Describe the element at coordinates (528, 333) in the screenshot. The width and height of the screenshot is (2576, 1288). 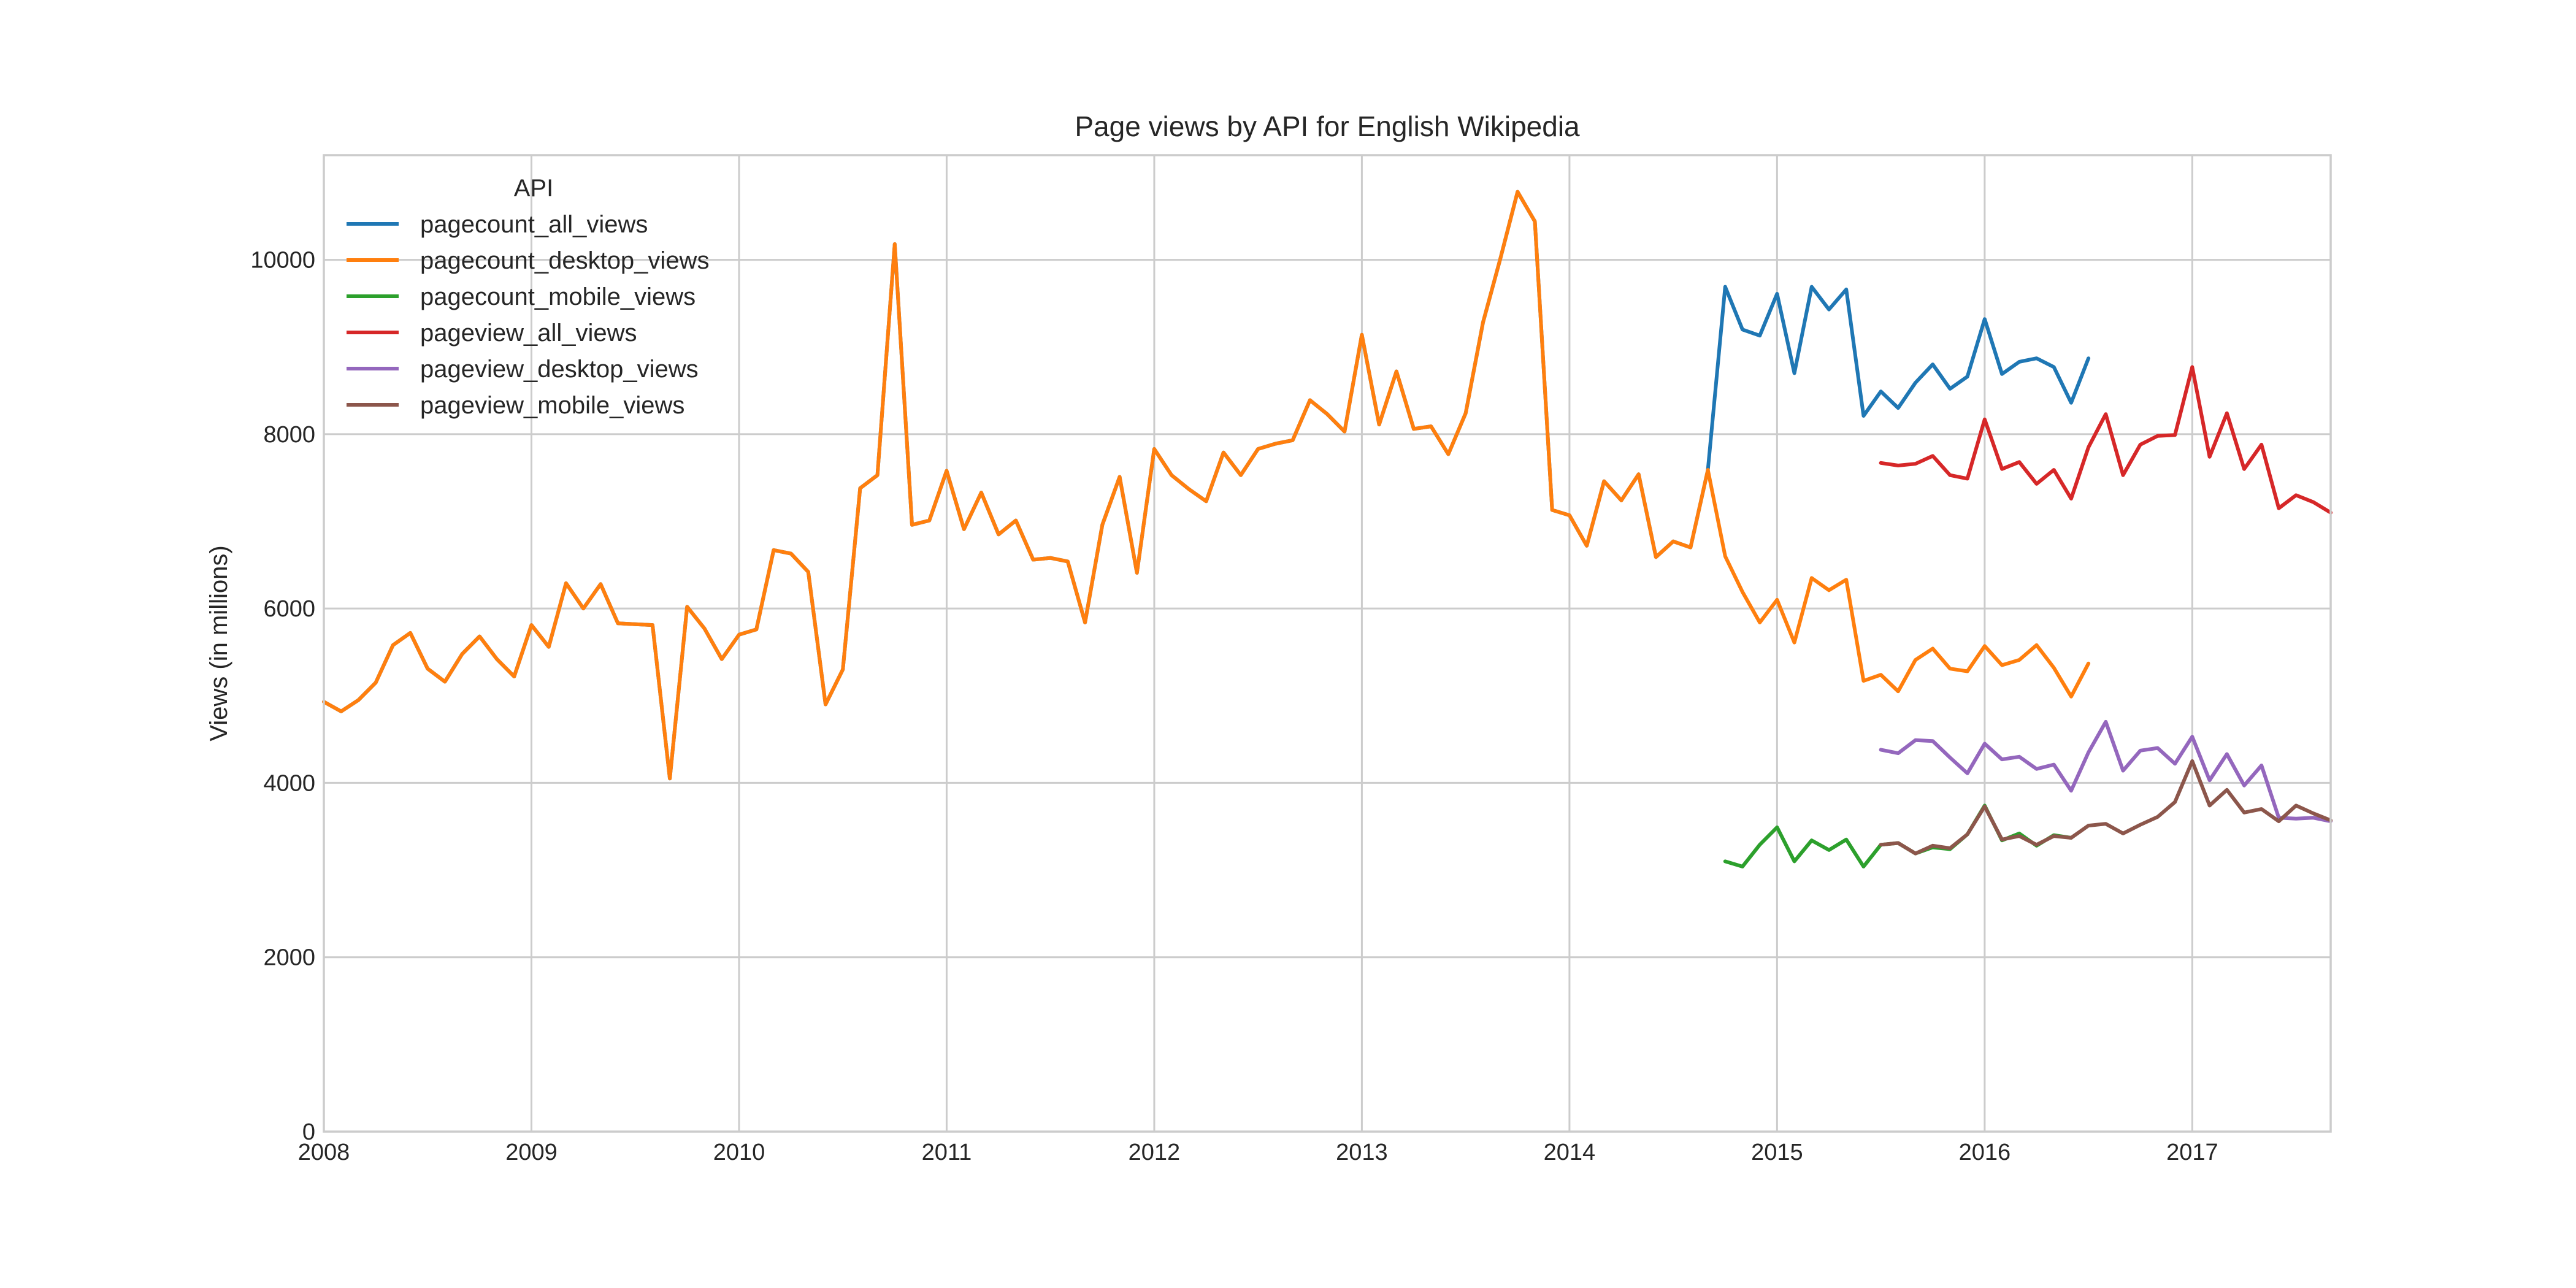
I see `legend-label-pageview-all-views: pageview_all_views` at that location.